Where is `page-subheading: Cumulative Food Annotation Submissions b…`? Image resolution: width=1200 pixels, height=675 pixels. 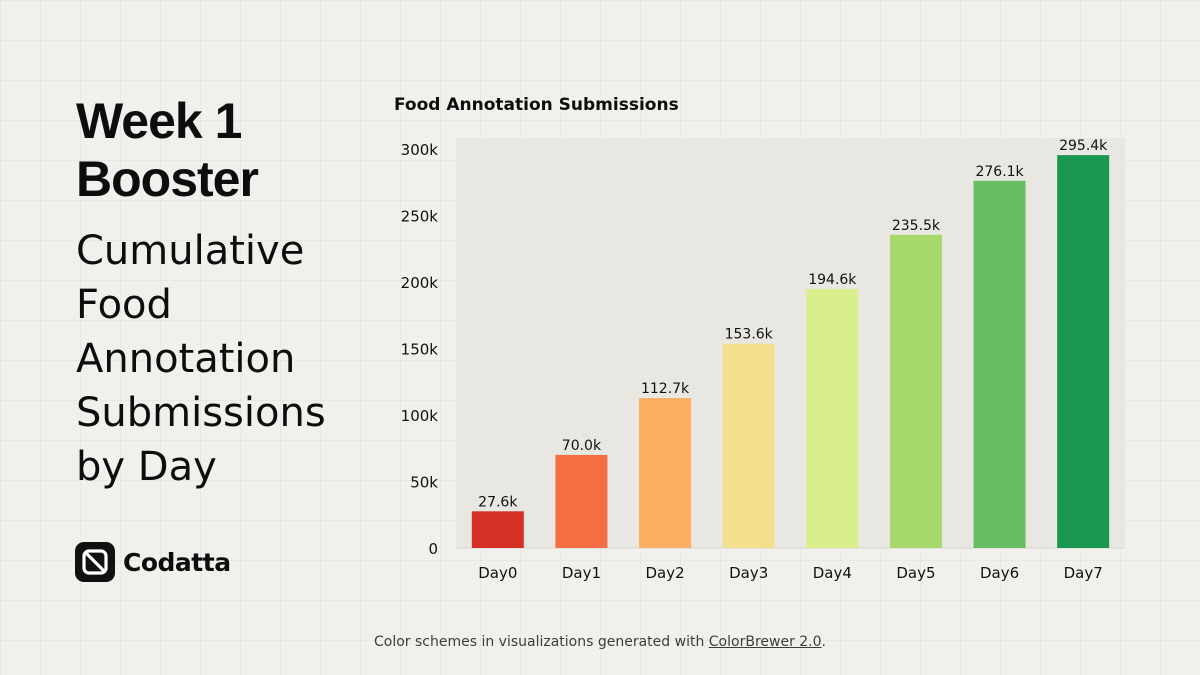 page-subheading: Cumulative Food Annotation Submissions b… is located at coordinates (226, 359).